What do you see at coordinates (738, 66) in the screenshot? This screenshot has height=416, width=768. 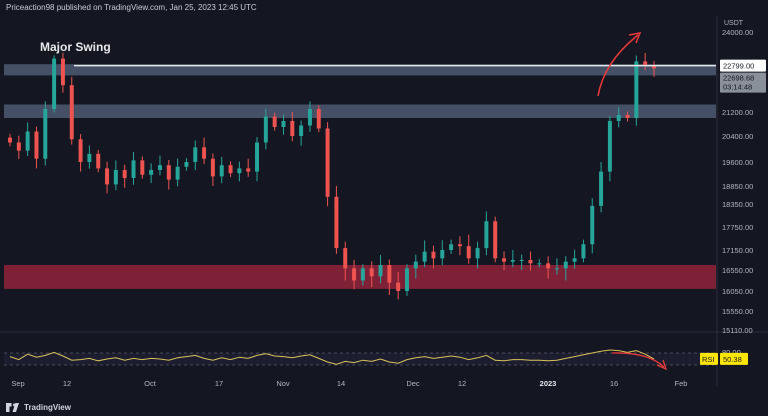 I see `swing-price-tag-label: 22799.00` at bounding box center [738, 66].